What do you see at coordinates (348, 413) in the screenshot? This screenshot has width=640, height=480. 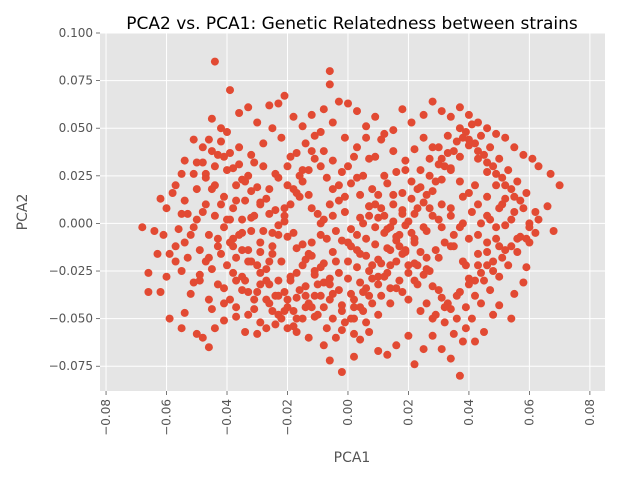 I see `x-axis-ticks: −0.08 −0.06 −0.04 −0.02 0.00 0.02 0.04 0.06 0.08` at bounding box center [348, 413].